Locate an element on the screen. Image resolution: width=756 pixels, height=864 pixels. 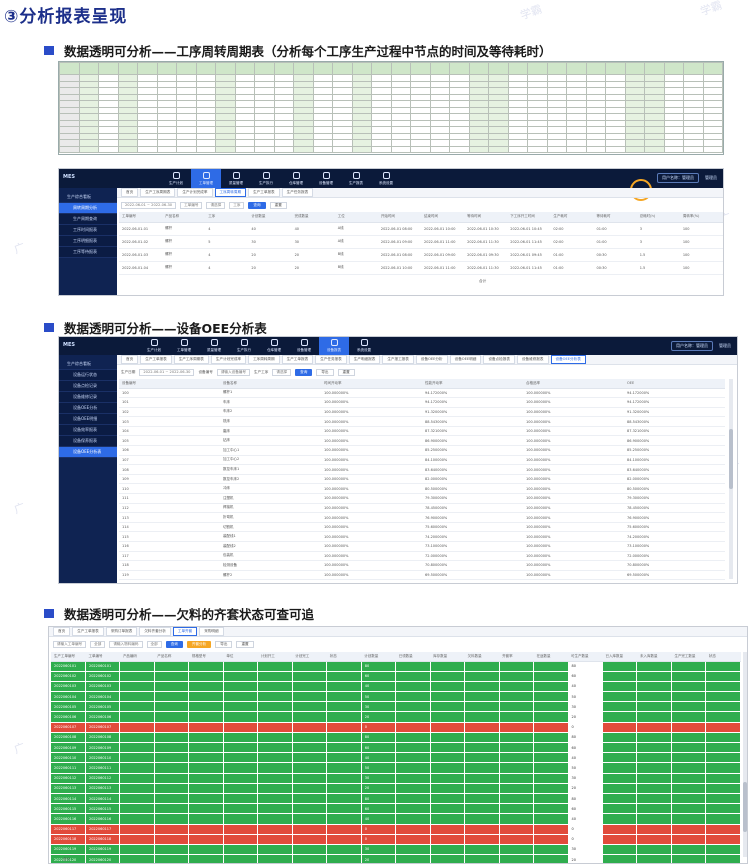
table-row: 2022060117 2022060117 0 0 is located at coordinates (396, 829).